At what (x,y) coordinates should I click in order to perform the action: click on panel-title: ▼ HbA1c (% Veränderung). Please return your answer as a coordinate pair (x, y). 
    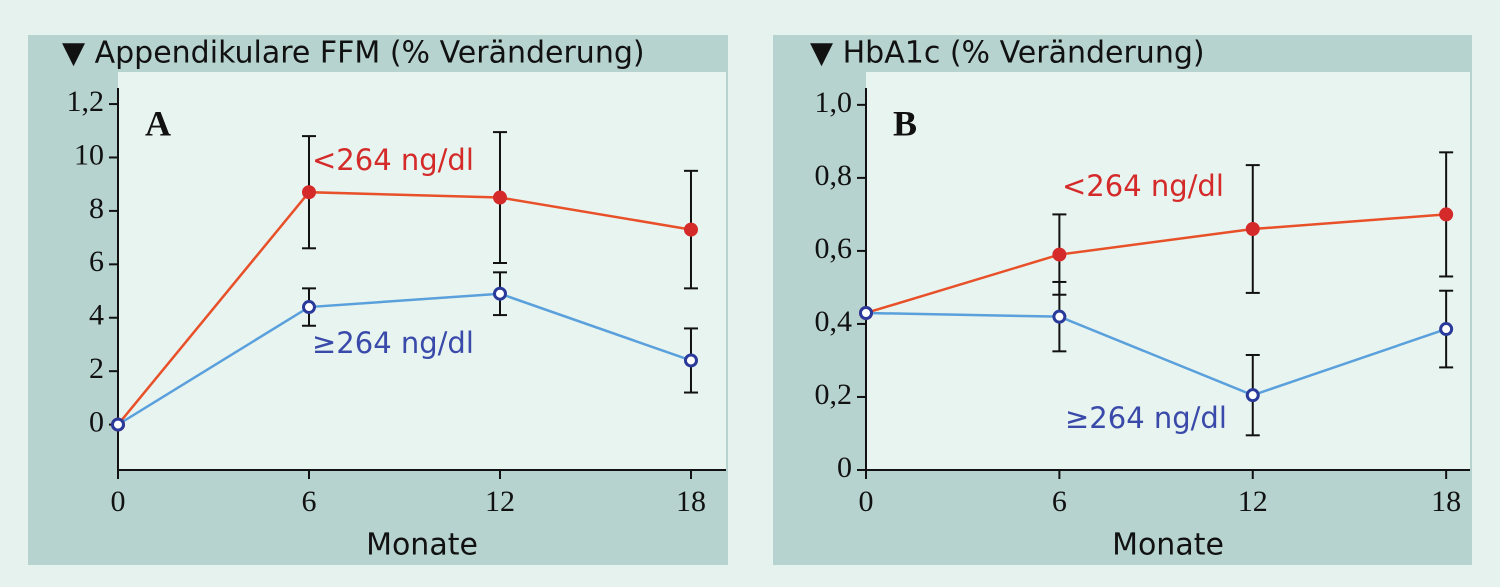
    Looking at the image, I should click on (1007, 53).